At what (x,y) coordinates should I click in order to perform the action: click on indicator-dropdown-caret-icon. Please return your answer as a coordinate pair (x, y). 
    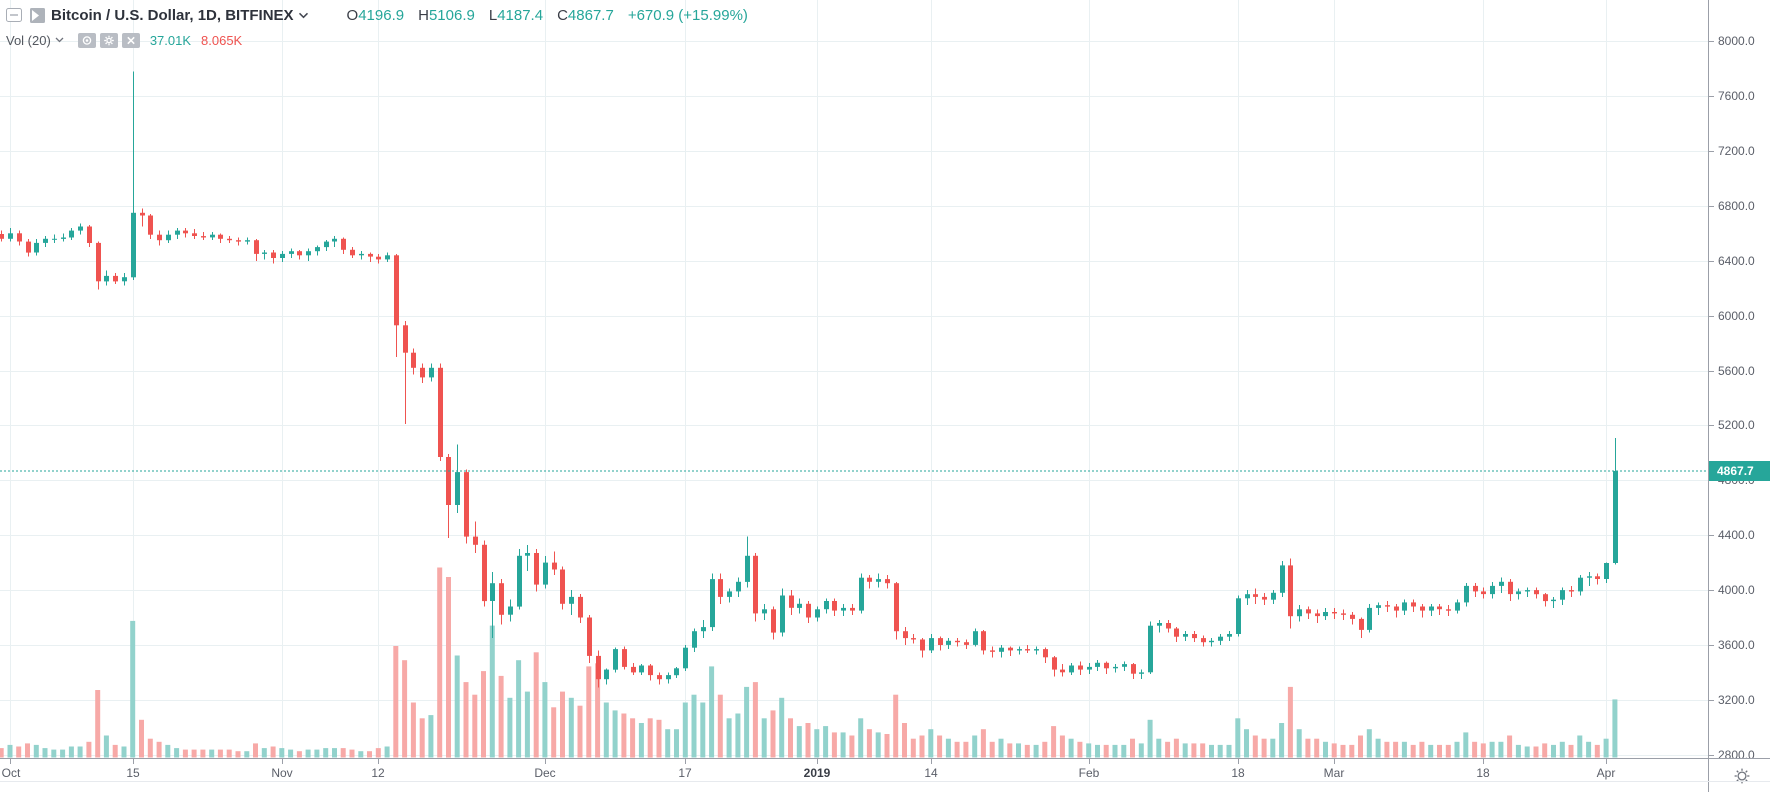
    Looking at the image, I should click on (59, 40).